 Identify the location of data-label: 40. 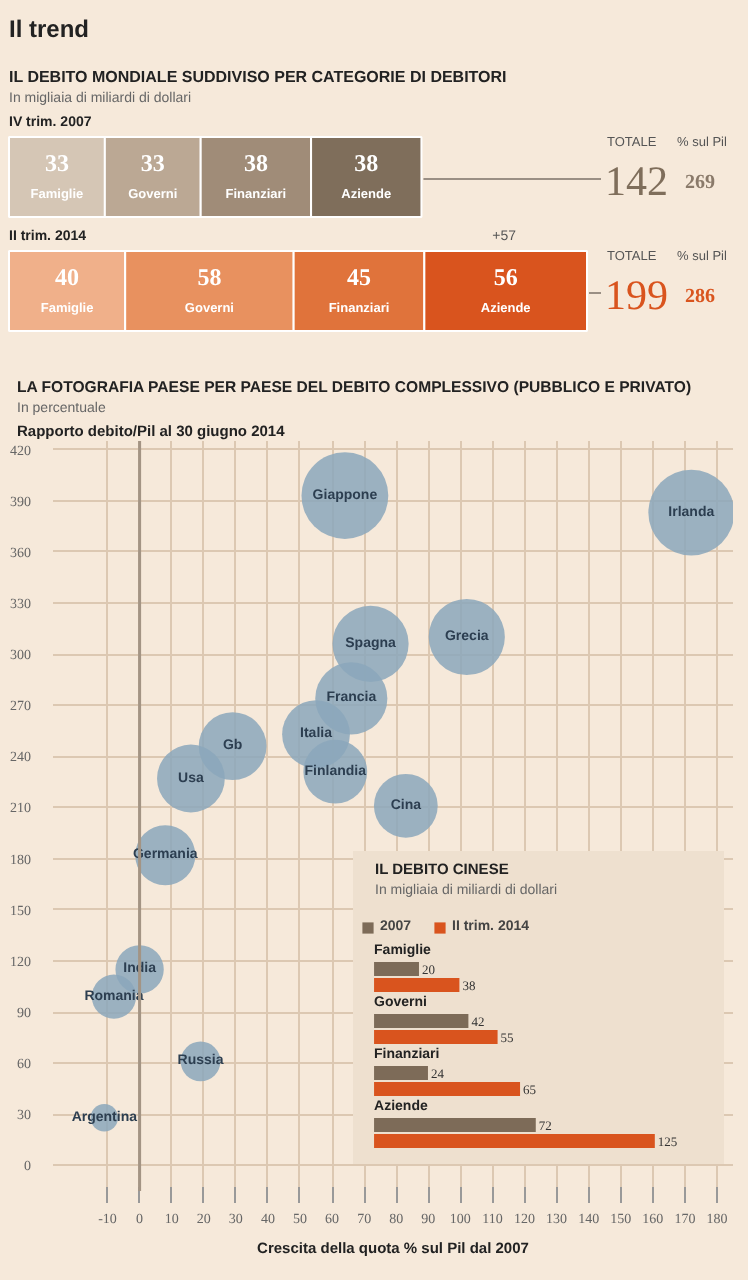
(67, 277).